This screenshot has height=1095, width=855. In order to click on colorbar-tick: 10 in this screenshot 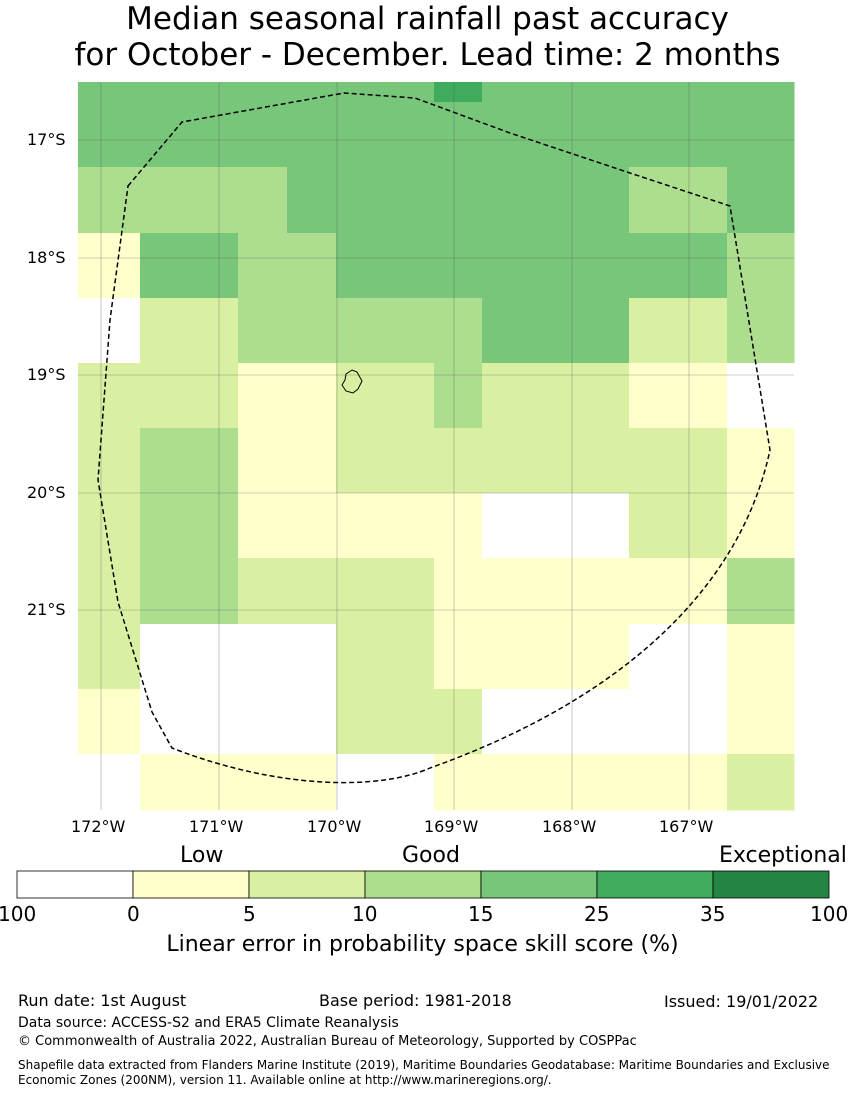, I will do `click(365, 914)`.